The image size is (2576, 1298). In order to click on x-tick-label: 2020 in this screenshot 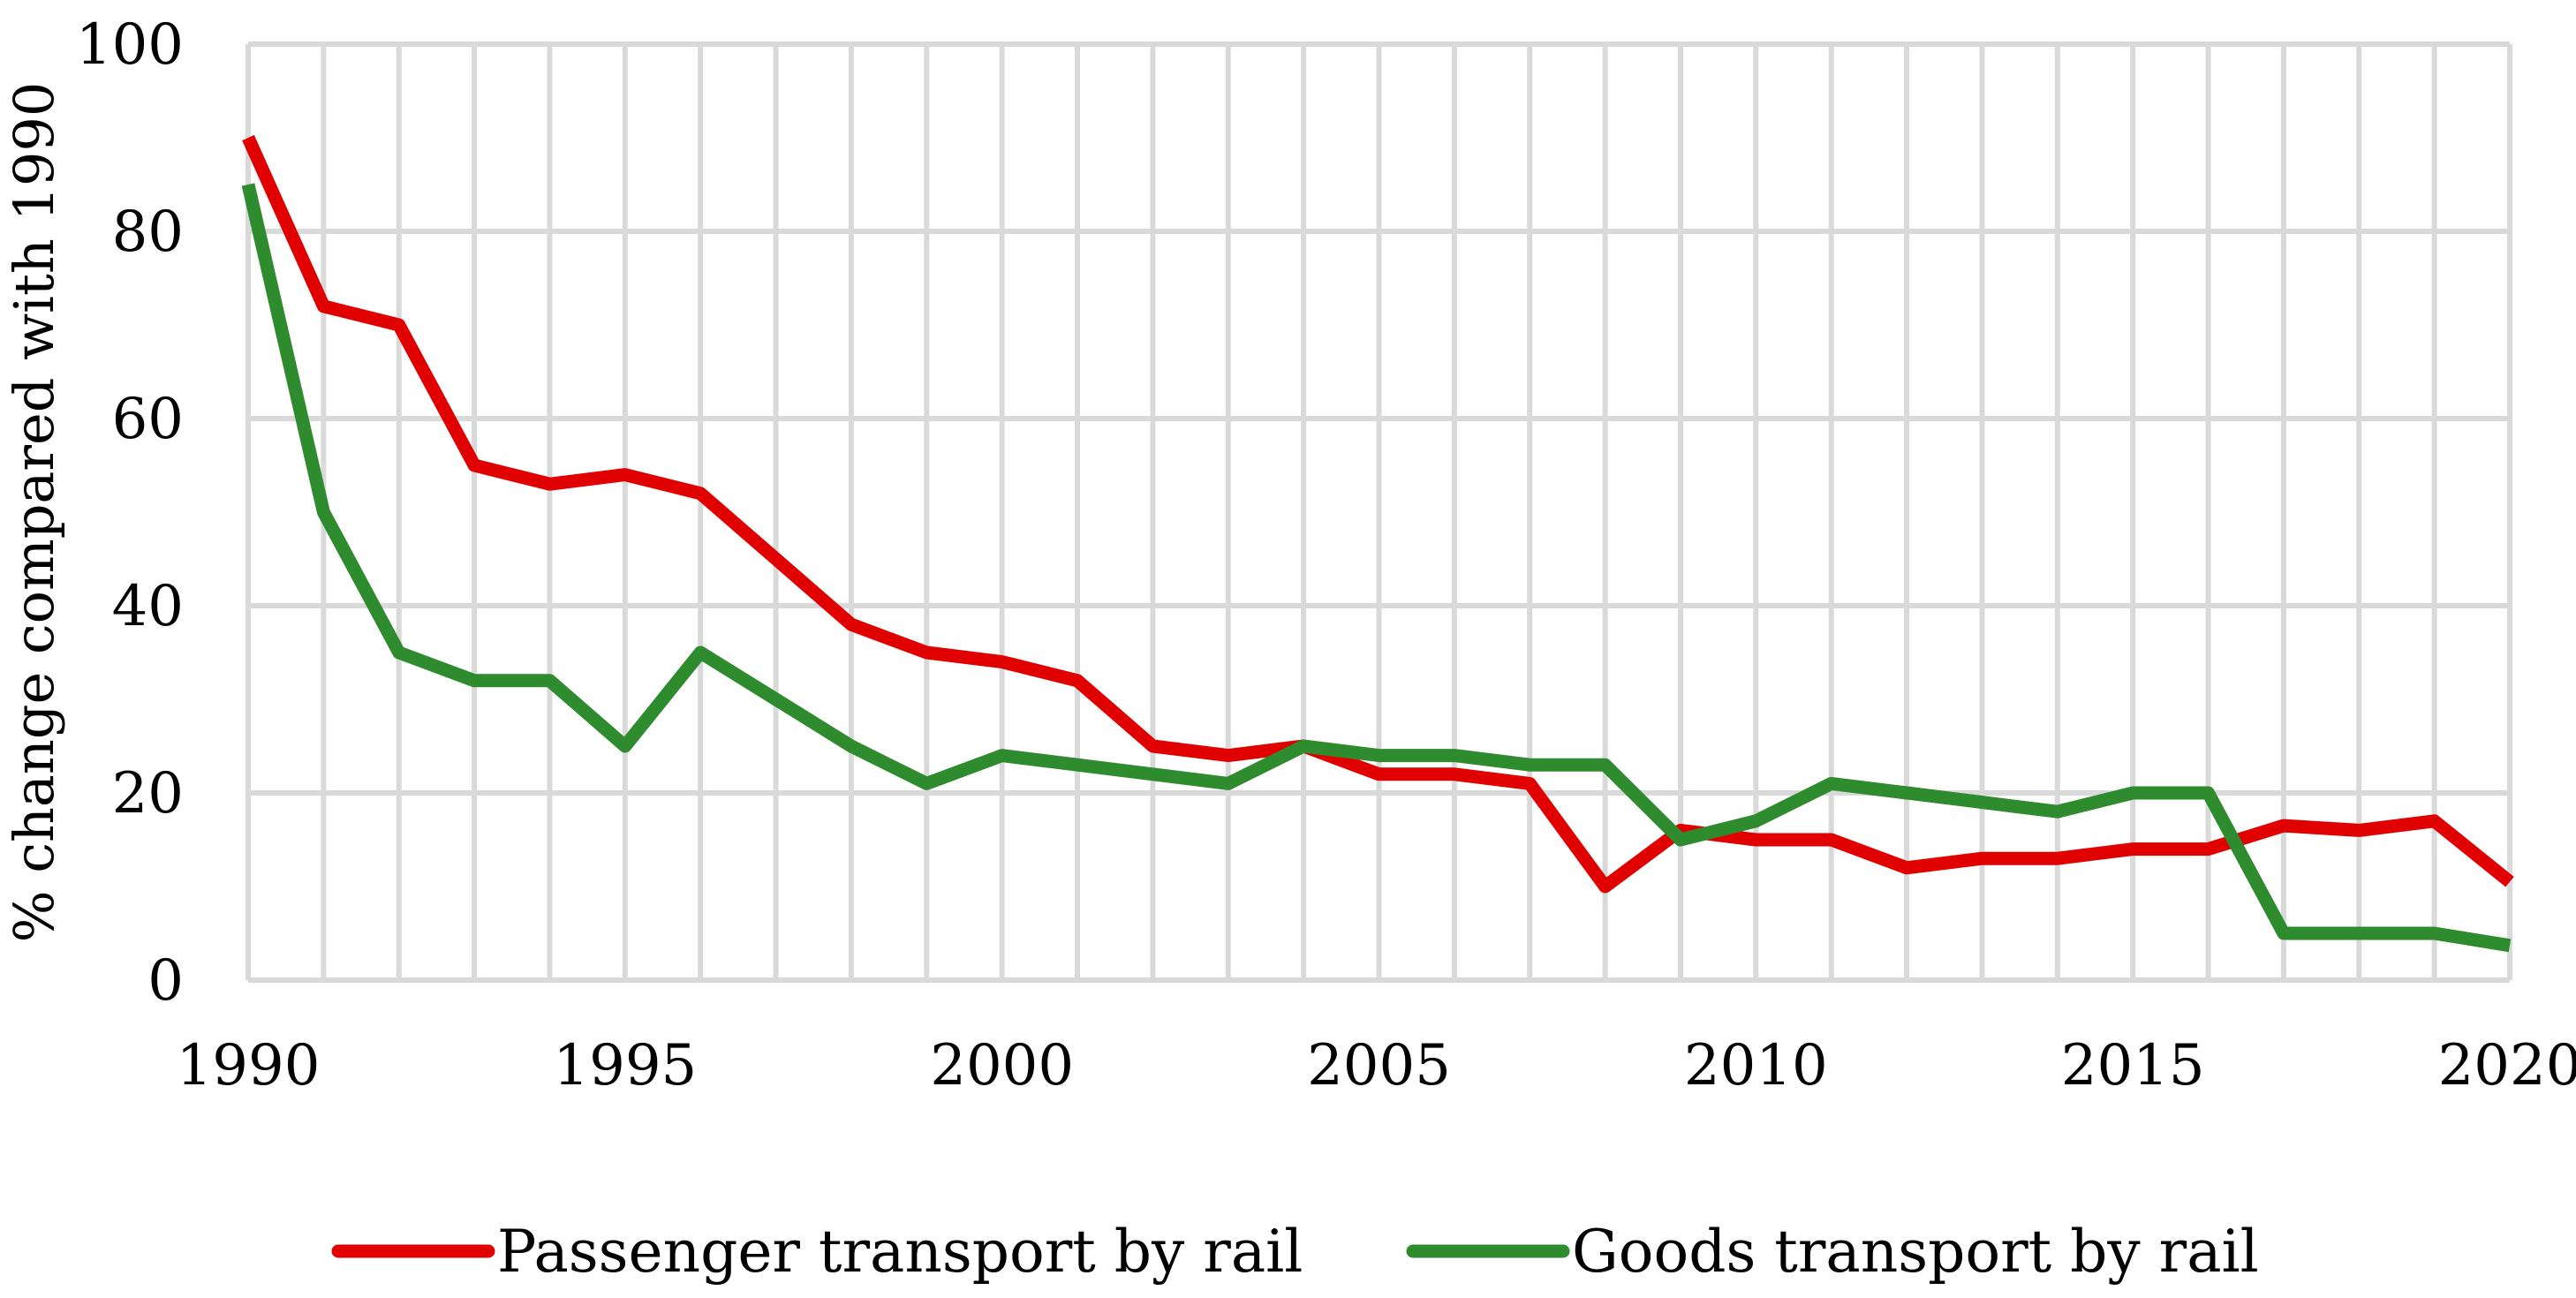, I will do `click(2507, 1065)`.